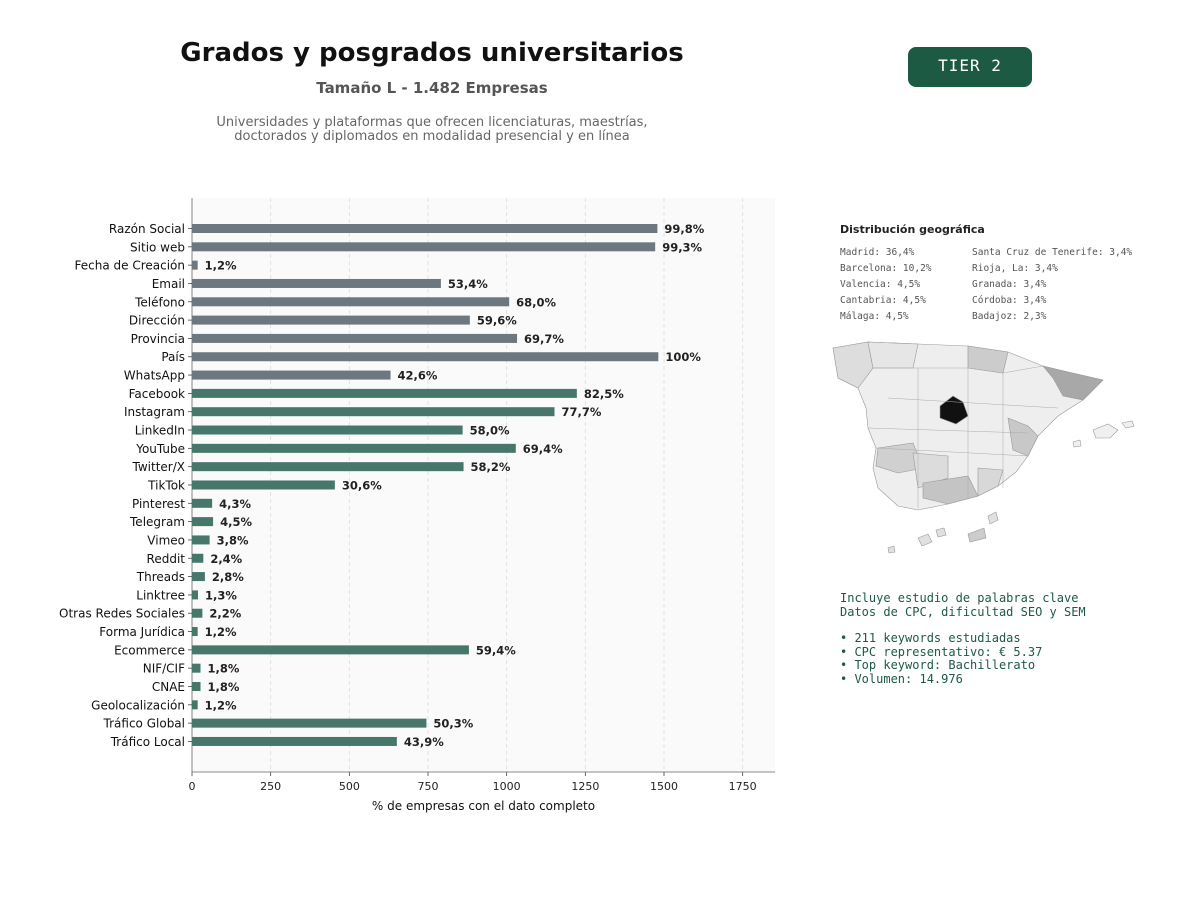 The height and width of the screenshot is (900, 1200). I want to click on category-label: NIF/CIF, so click(164, 669).